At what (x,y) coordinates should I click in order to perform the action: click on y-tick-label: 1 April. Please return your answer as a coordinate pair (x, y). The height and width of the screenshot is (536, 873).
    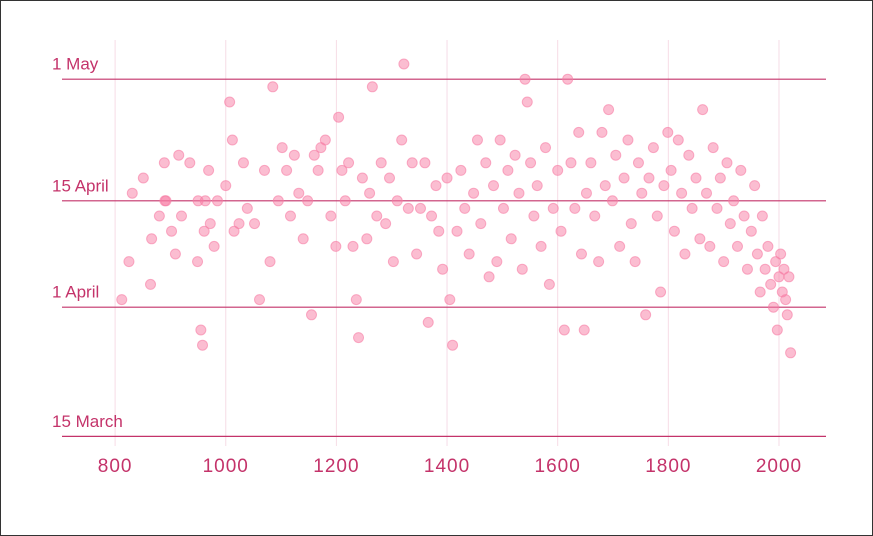
    Looking at the image, I should click on (75, 292).